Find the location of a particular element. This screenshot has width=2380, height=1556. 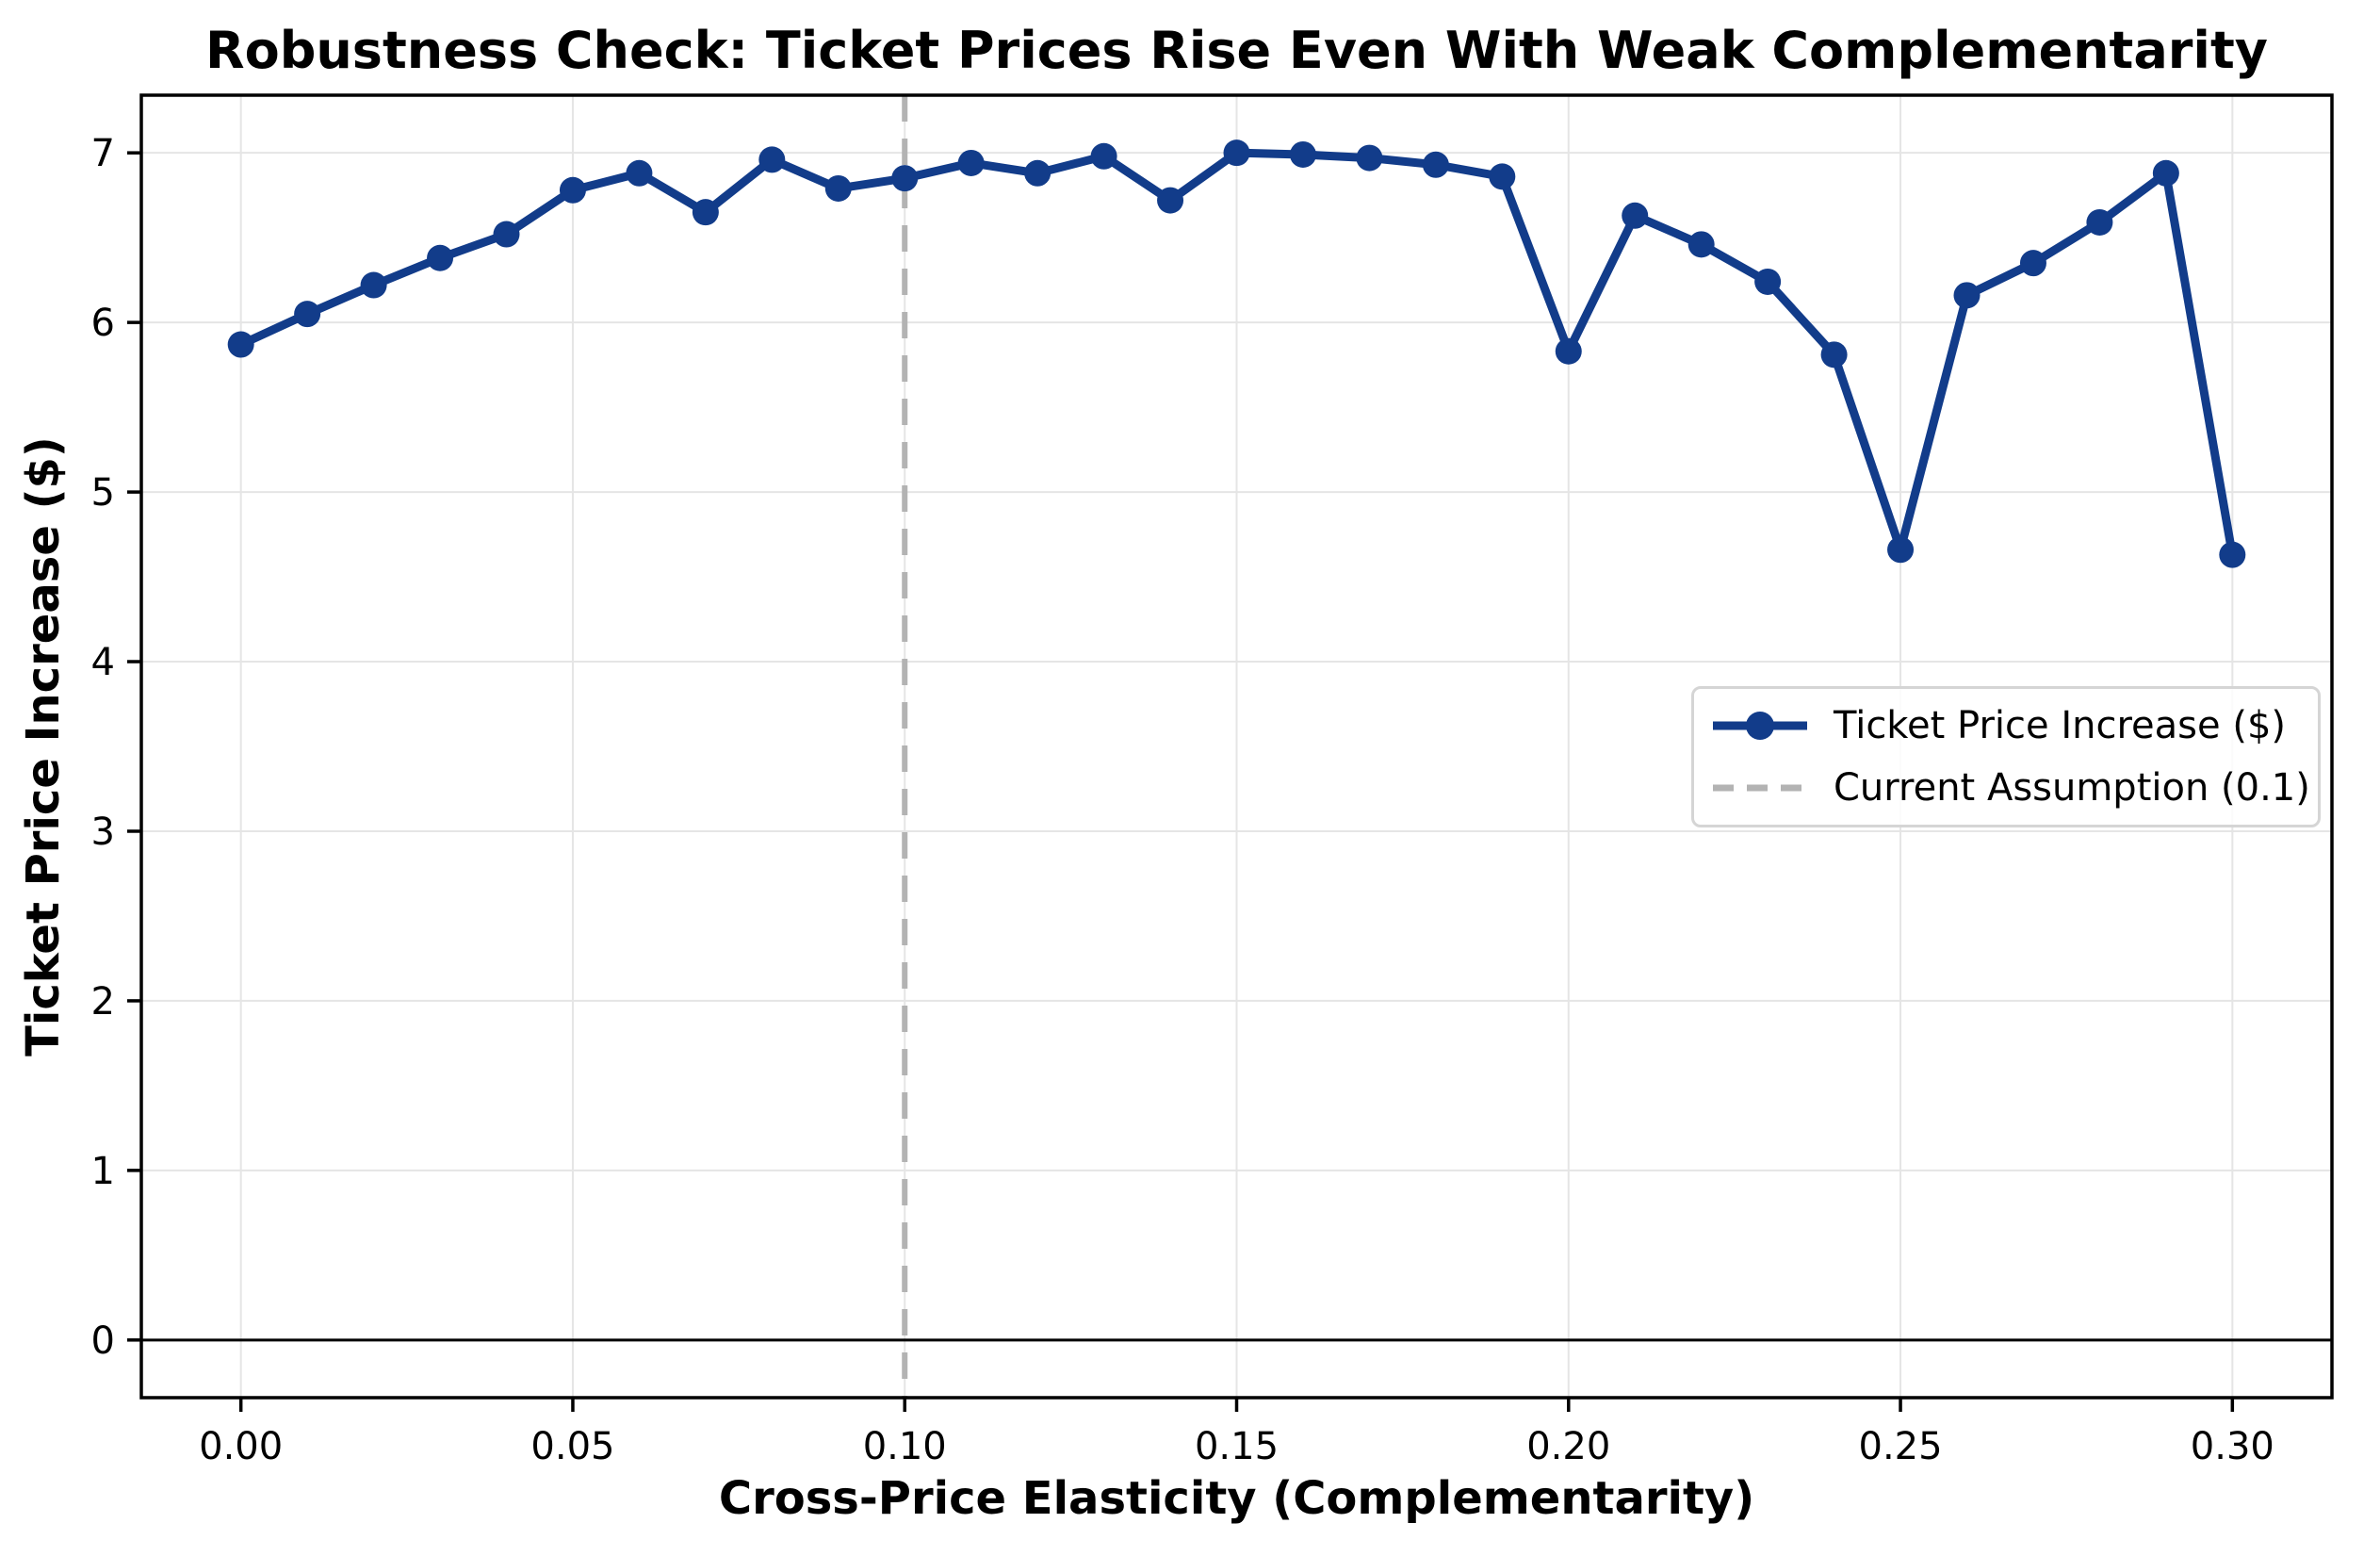

legend-item-label: Ticket Price Increase ($) is located at coordinates (2060, 725).